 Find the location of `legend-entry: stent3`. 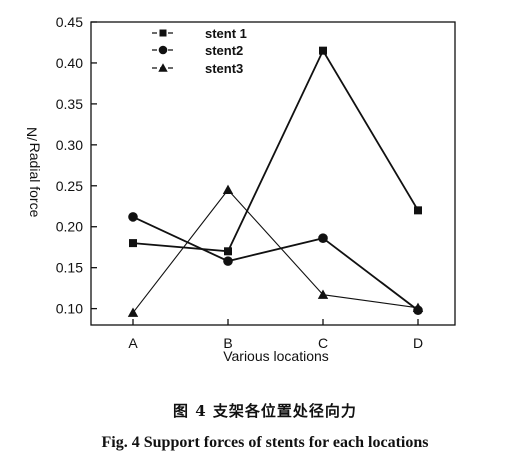

legend-entry: stent3 is located at coordinates (197, 68).